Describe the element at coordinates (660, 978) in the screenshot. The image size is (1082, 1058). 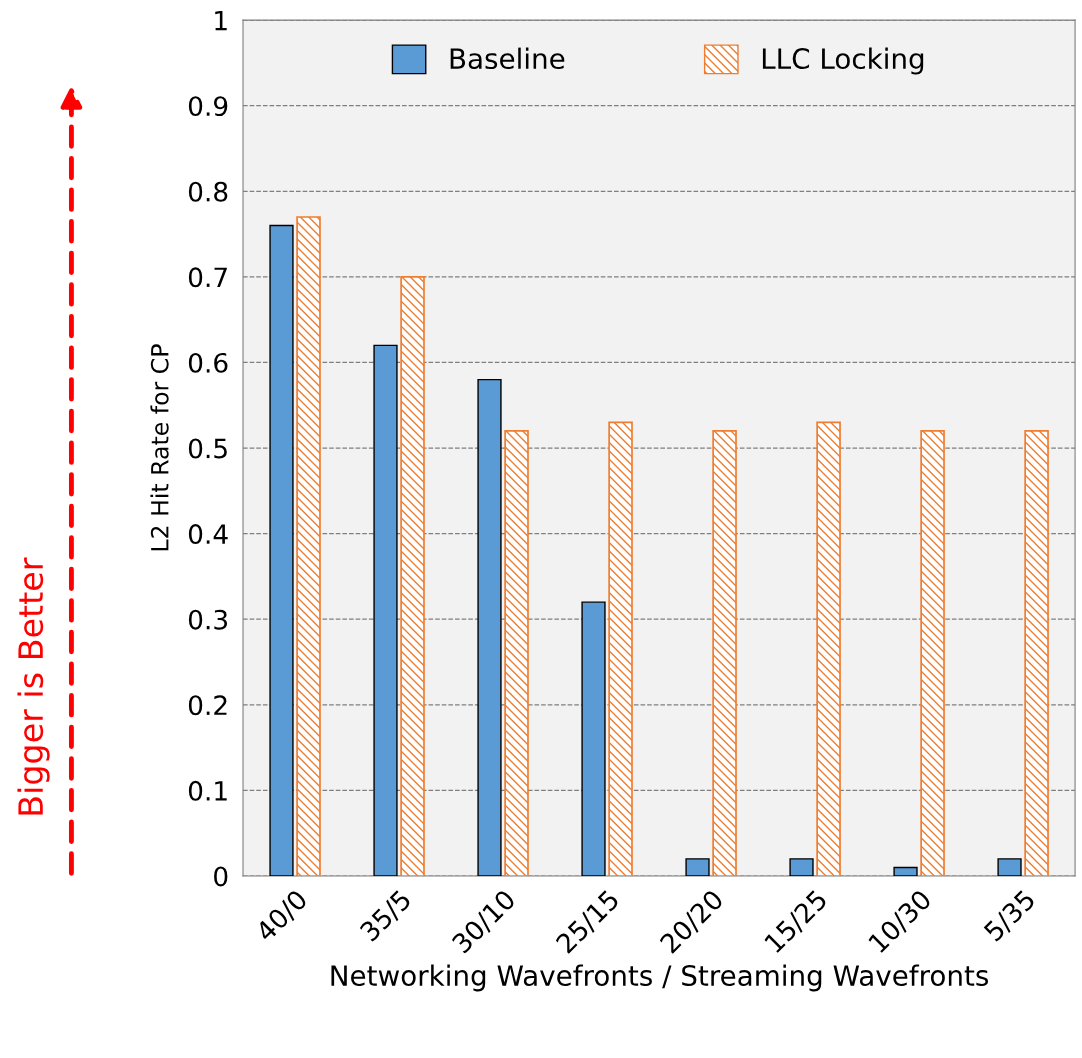
I see `x-axis-title: Networking Wavefronts / Streaming Wavefronts` at that location.